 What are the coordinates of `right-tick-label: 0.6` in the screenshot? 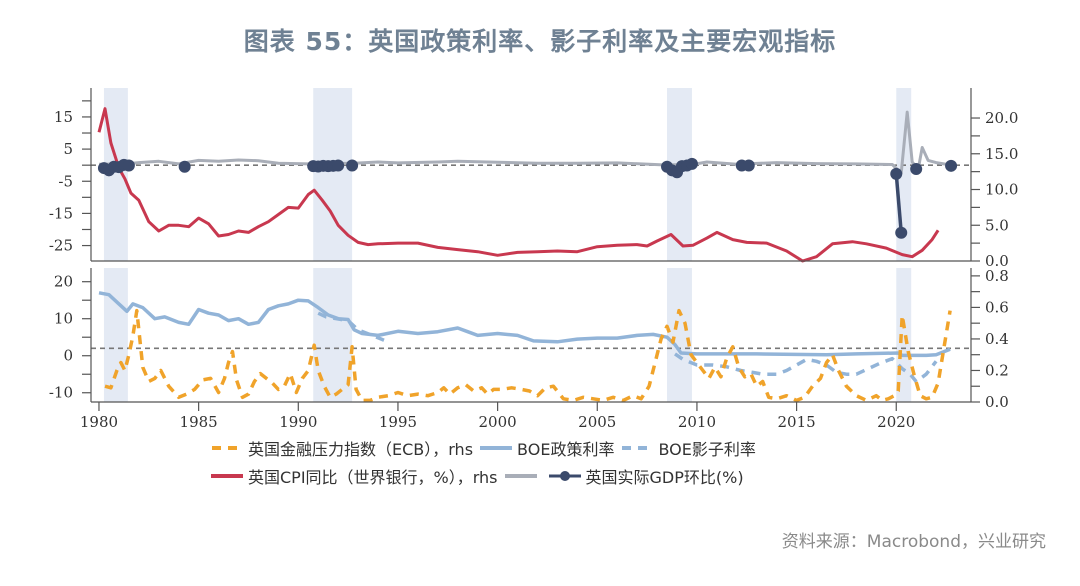 It's located at (997, 307).